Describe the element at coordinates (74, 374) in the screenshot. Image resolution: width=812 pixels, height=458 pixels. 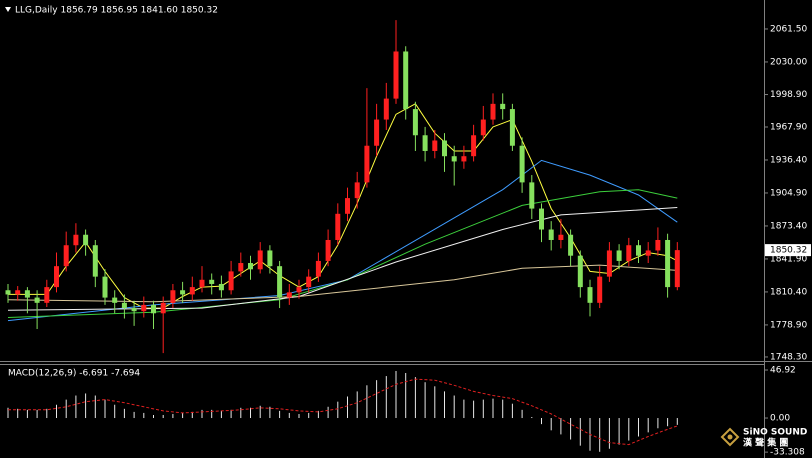
I see `indicator-title: MACD(12,26,9) -6.691 -7.694` at that location.